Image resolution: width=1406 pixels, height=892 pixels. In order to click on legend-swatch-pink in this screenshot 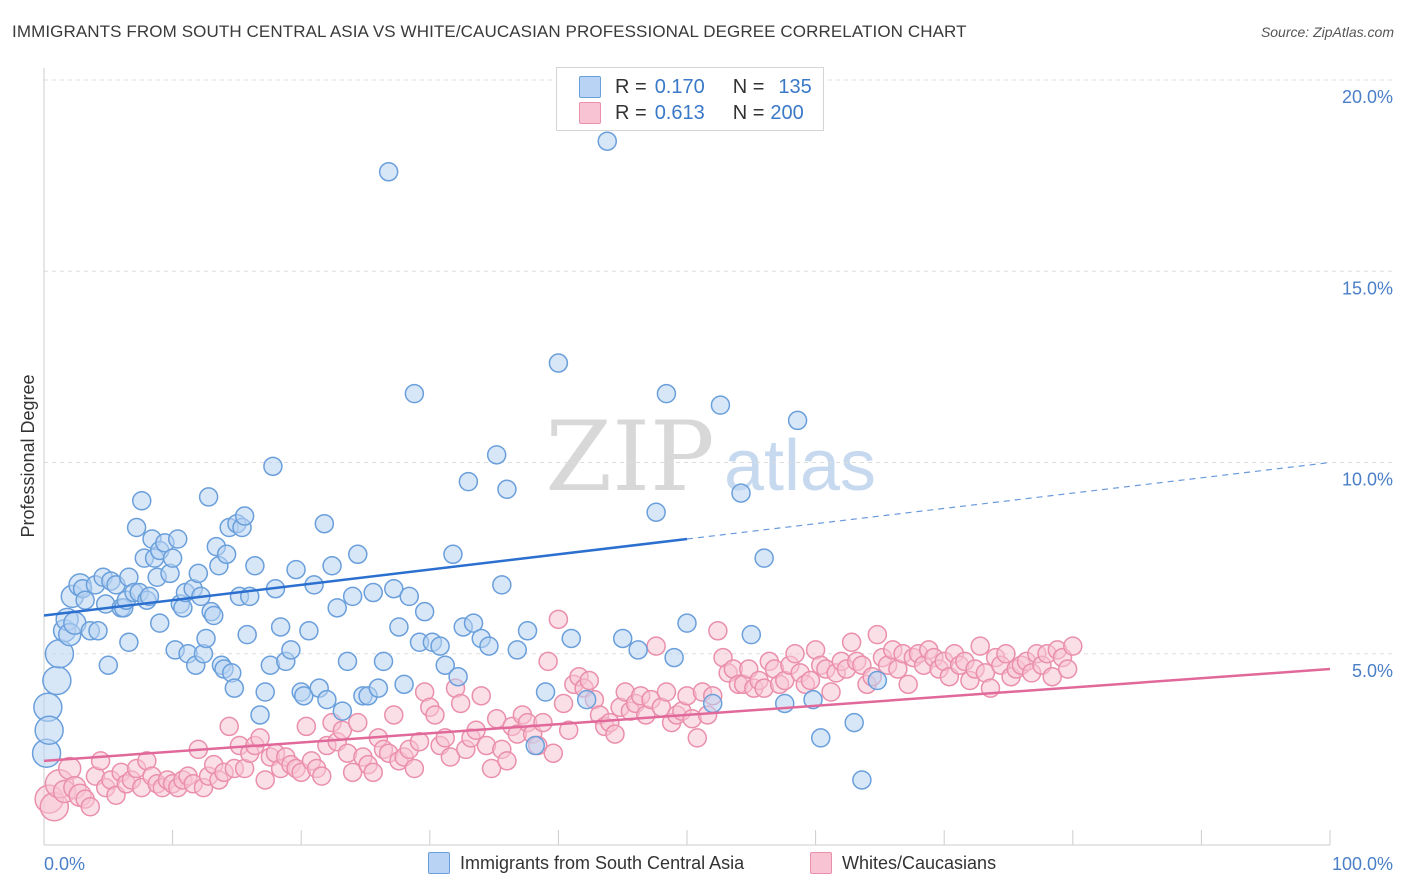, I will do `click(821, 863)`.